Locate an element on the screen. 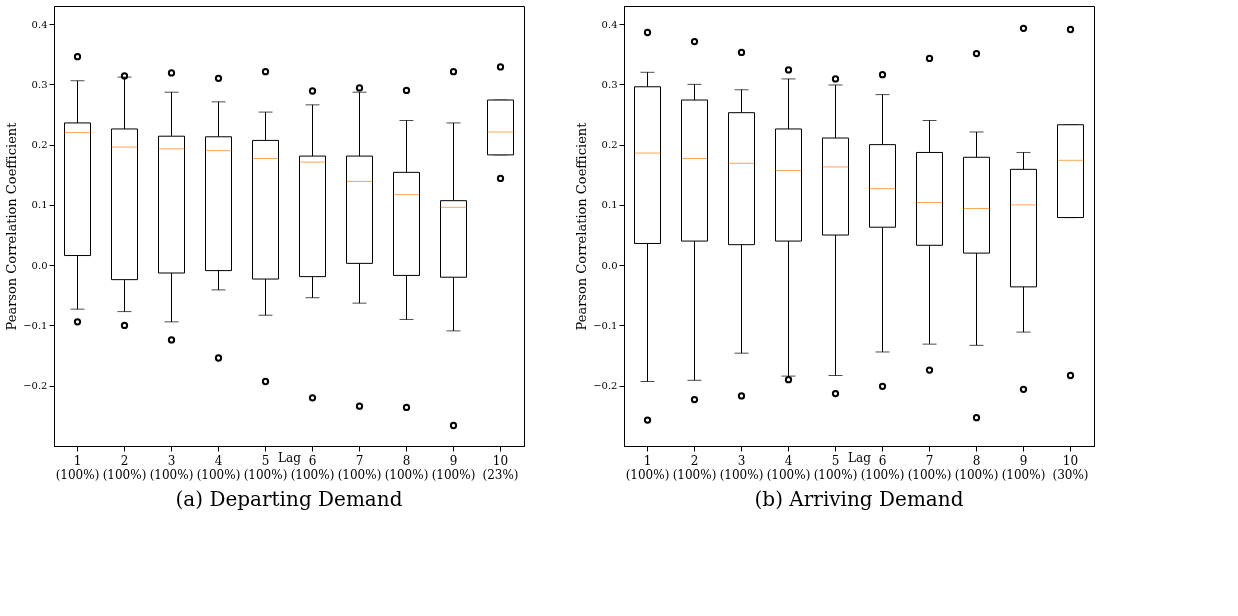 The height and width of the screenshot is (616, 1238). x-tick-label: 10 (30%) is located at coordinates (1070, 467).